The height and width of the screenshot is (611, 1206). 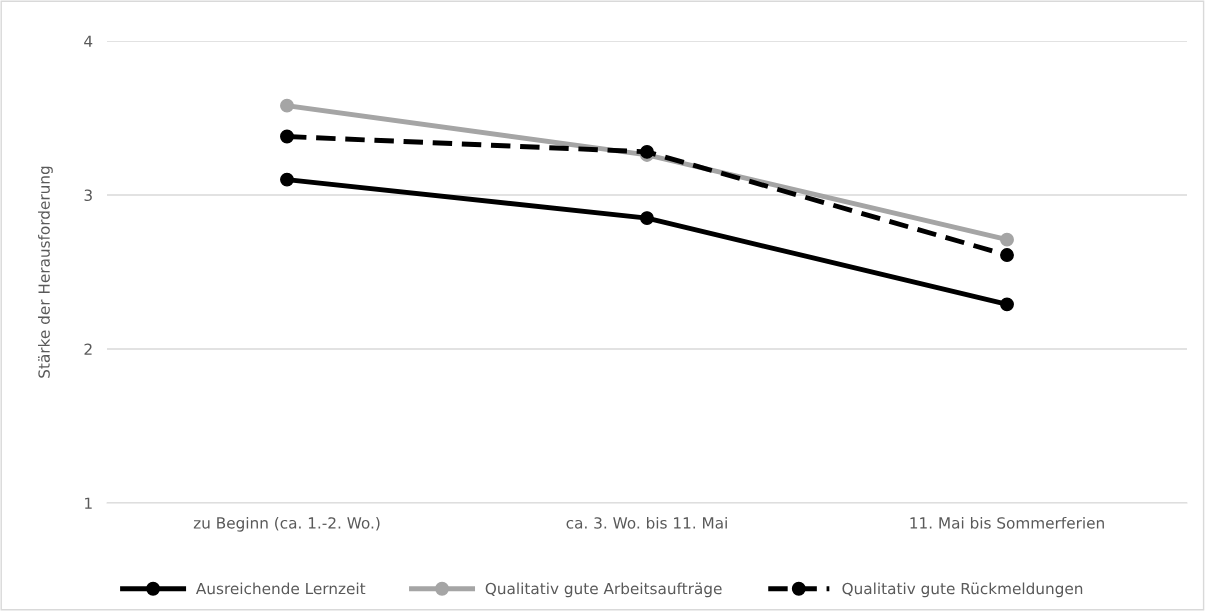 What do you see at coordinates (1007, 522) in the screenshot?
I see `x-tick-label: 11. Mai bis Sommerferien` at bounding box center [1007, 522].